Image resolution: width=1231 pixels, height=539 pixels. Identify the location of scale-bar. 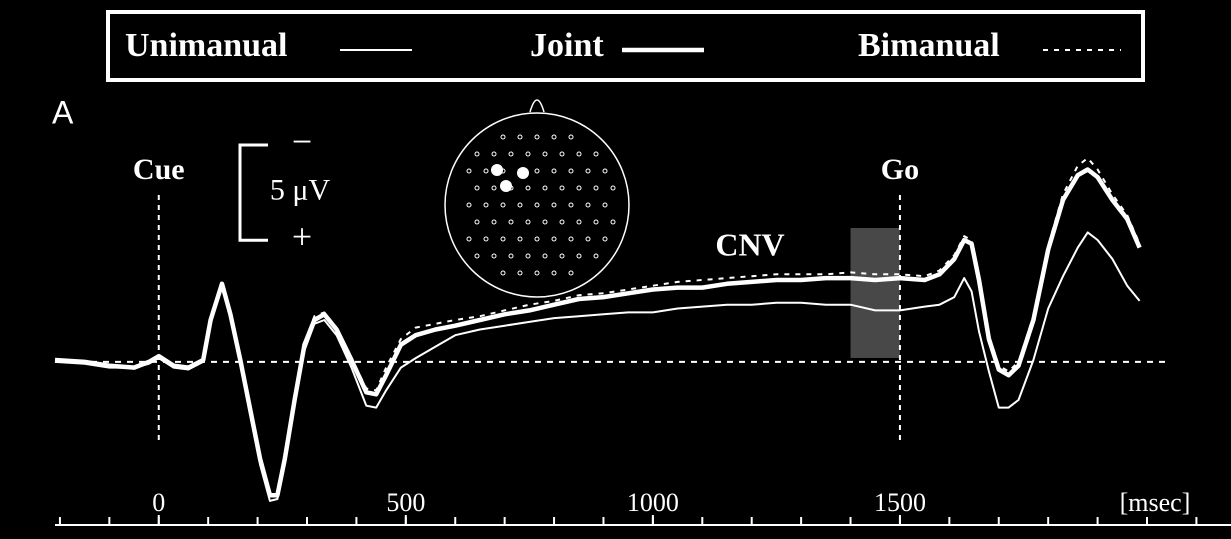
(253, 192).